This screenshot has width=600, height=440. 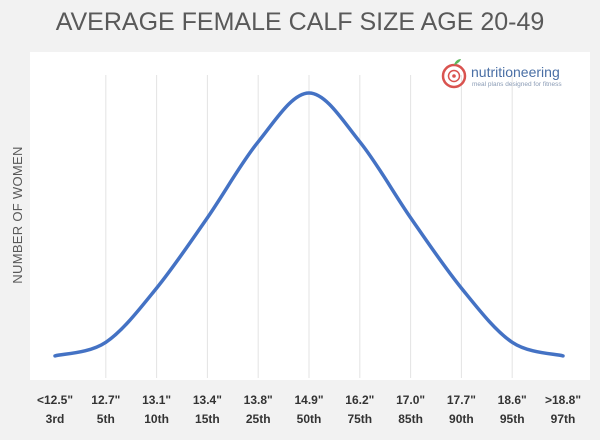 I want to click on x-tick-percentile: 15th, so click(x=207, y=419).